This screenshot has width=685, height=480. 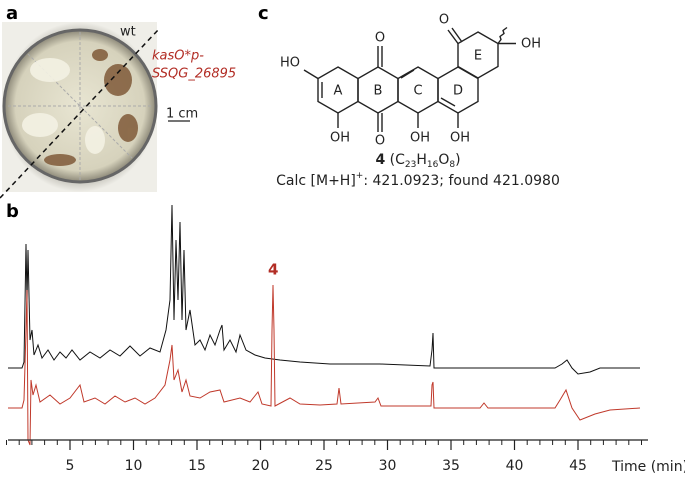 I want to click on ring-label: E, so click(x=478, y=56).